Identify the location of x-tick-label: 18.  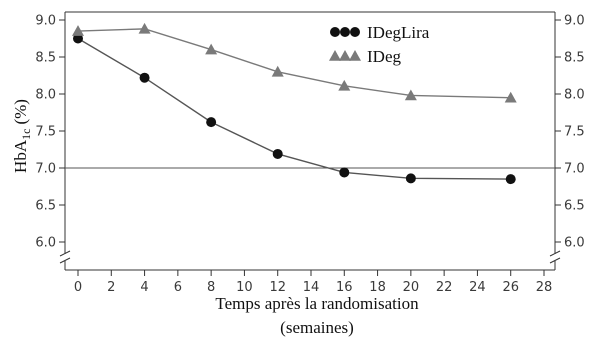
(377, 287).